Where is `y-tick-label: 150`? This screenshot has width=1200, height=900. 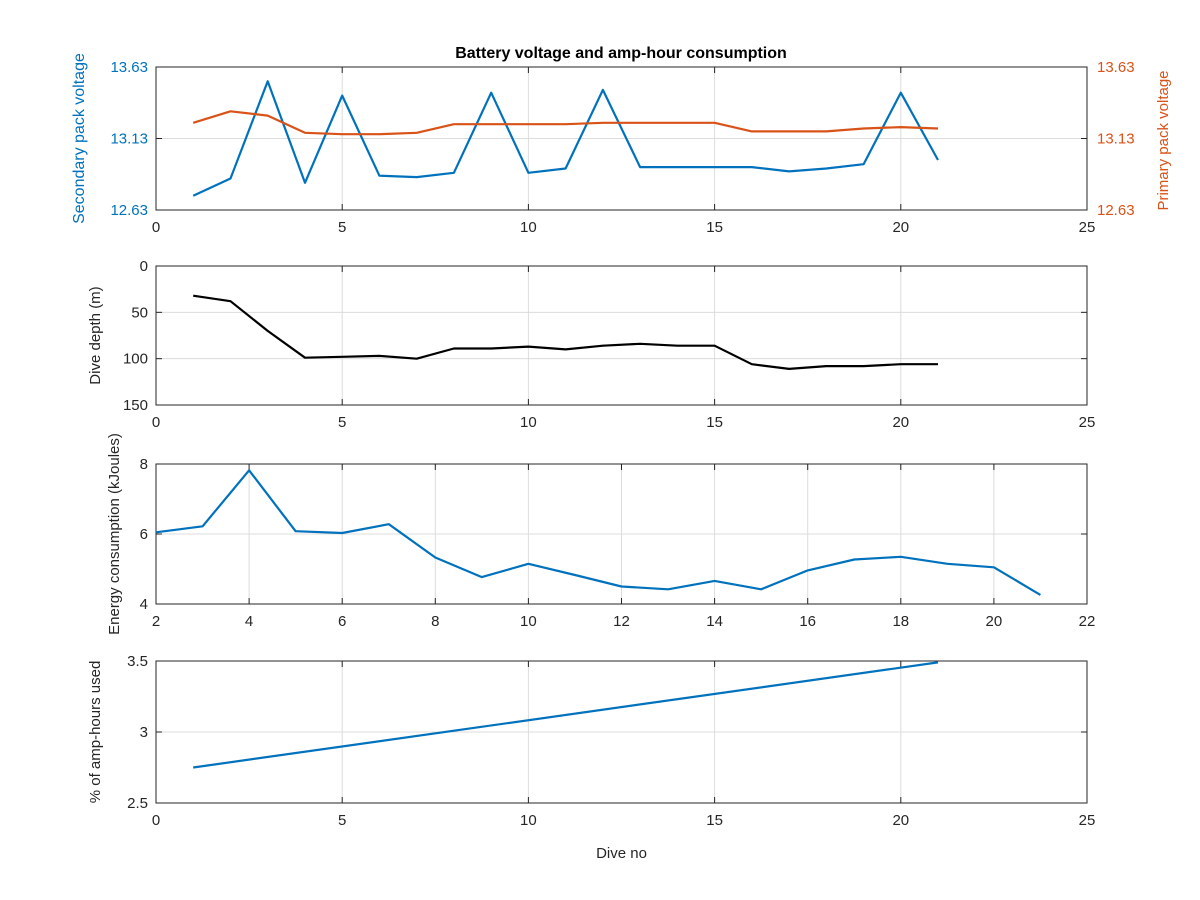
y-tick-label: 150 is located at coordinates (135, 405).